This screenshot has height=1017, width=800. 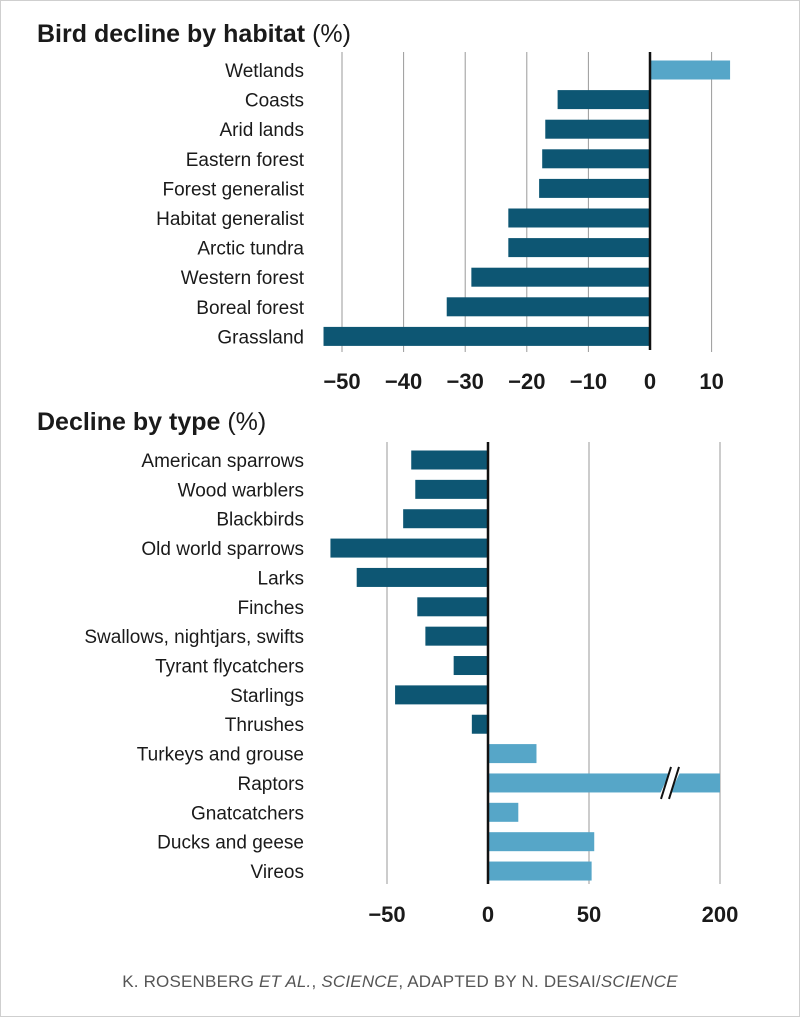 What do you see at coordinates (451, 489) in the screenshot?
I see `bar-wood-warblers` at bounding box center [451, 489].